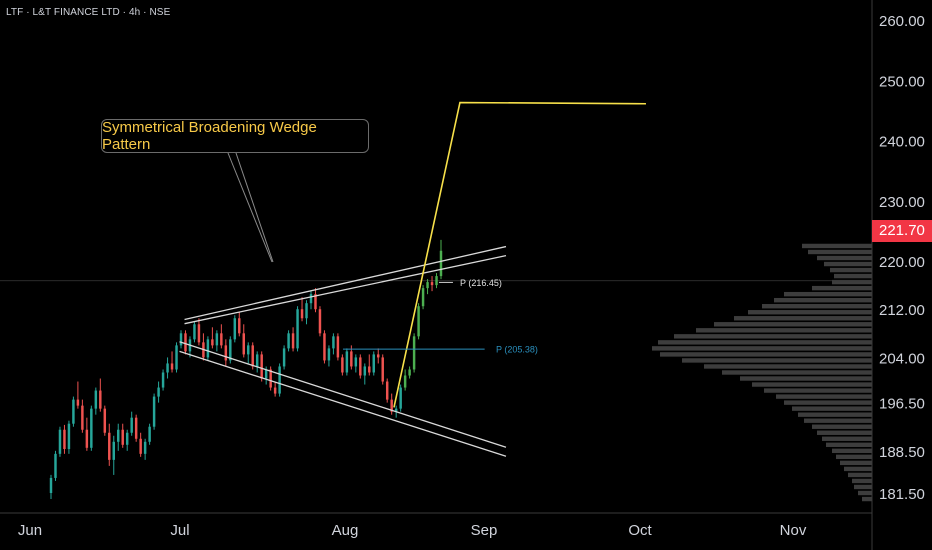 Image resolution: width=932 pixels, height=550 pixels. I want to click on y-tick-label: 220.00, so click(902, 262).